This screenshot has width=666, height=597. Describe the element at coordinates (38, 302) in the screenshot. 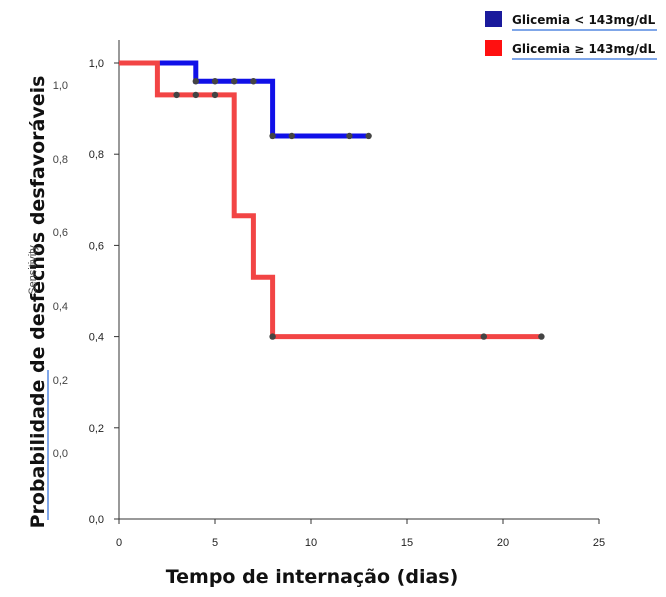

I see `y-axis-title: Probabilidade de desfechos desfavoráveis` at that location.